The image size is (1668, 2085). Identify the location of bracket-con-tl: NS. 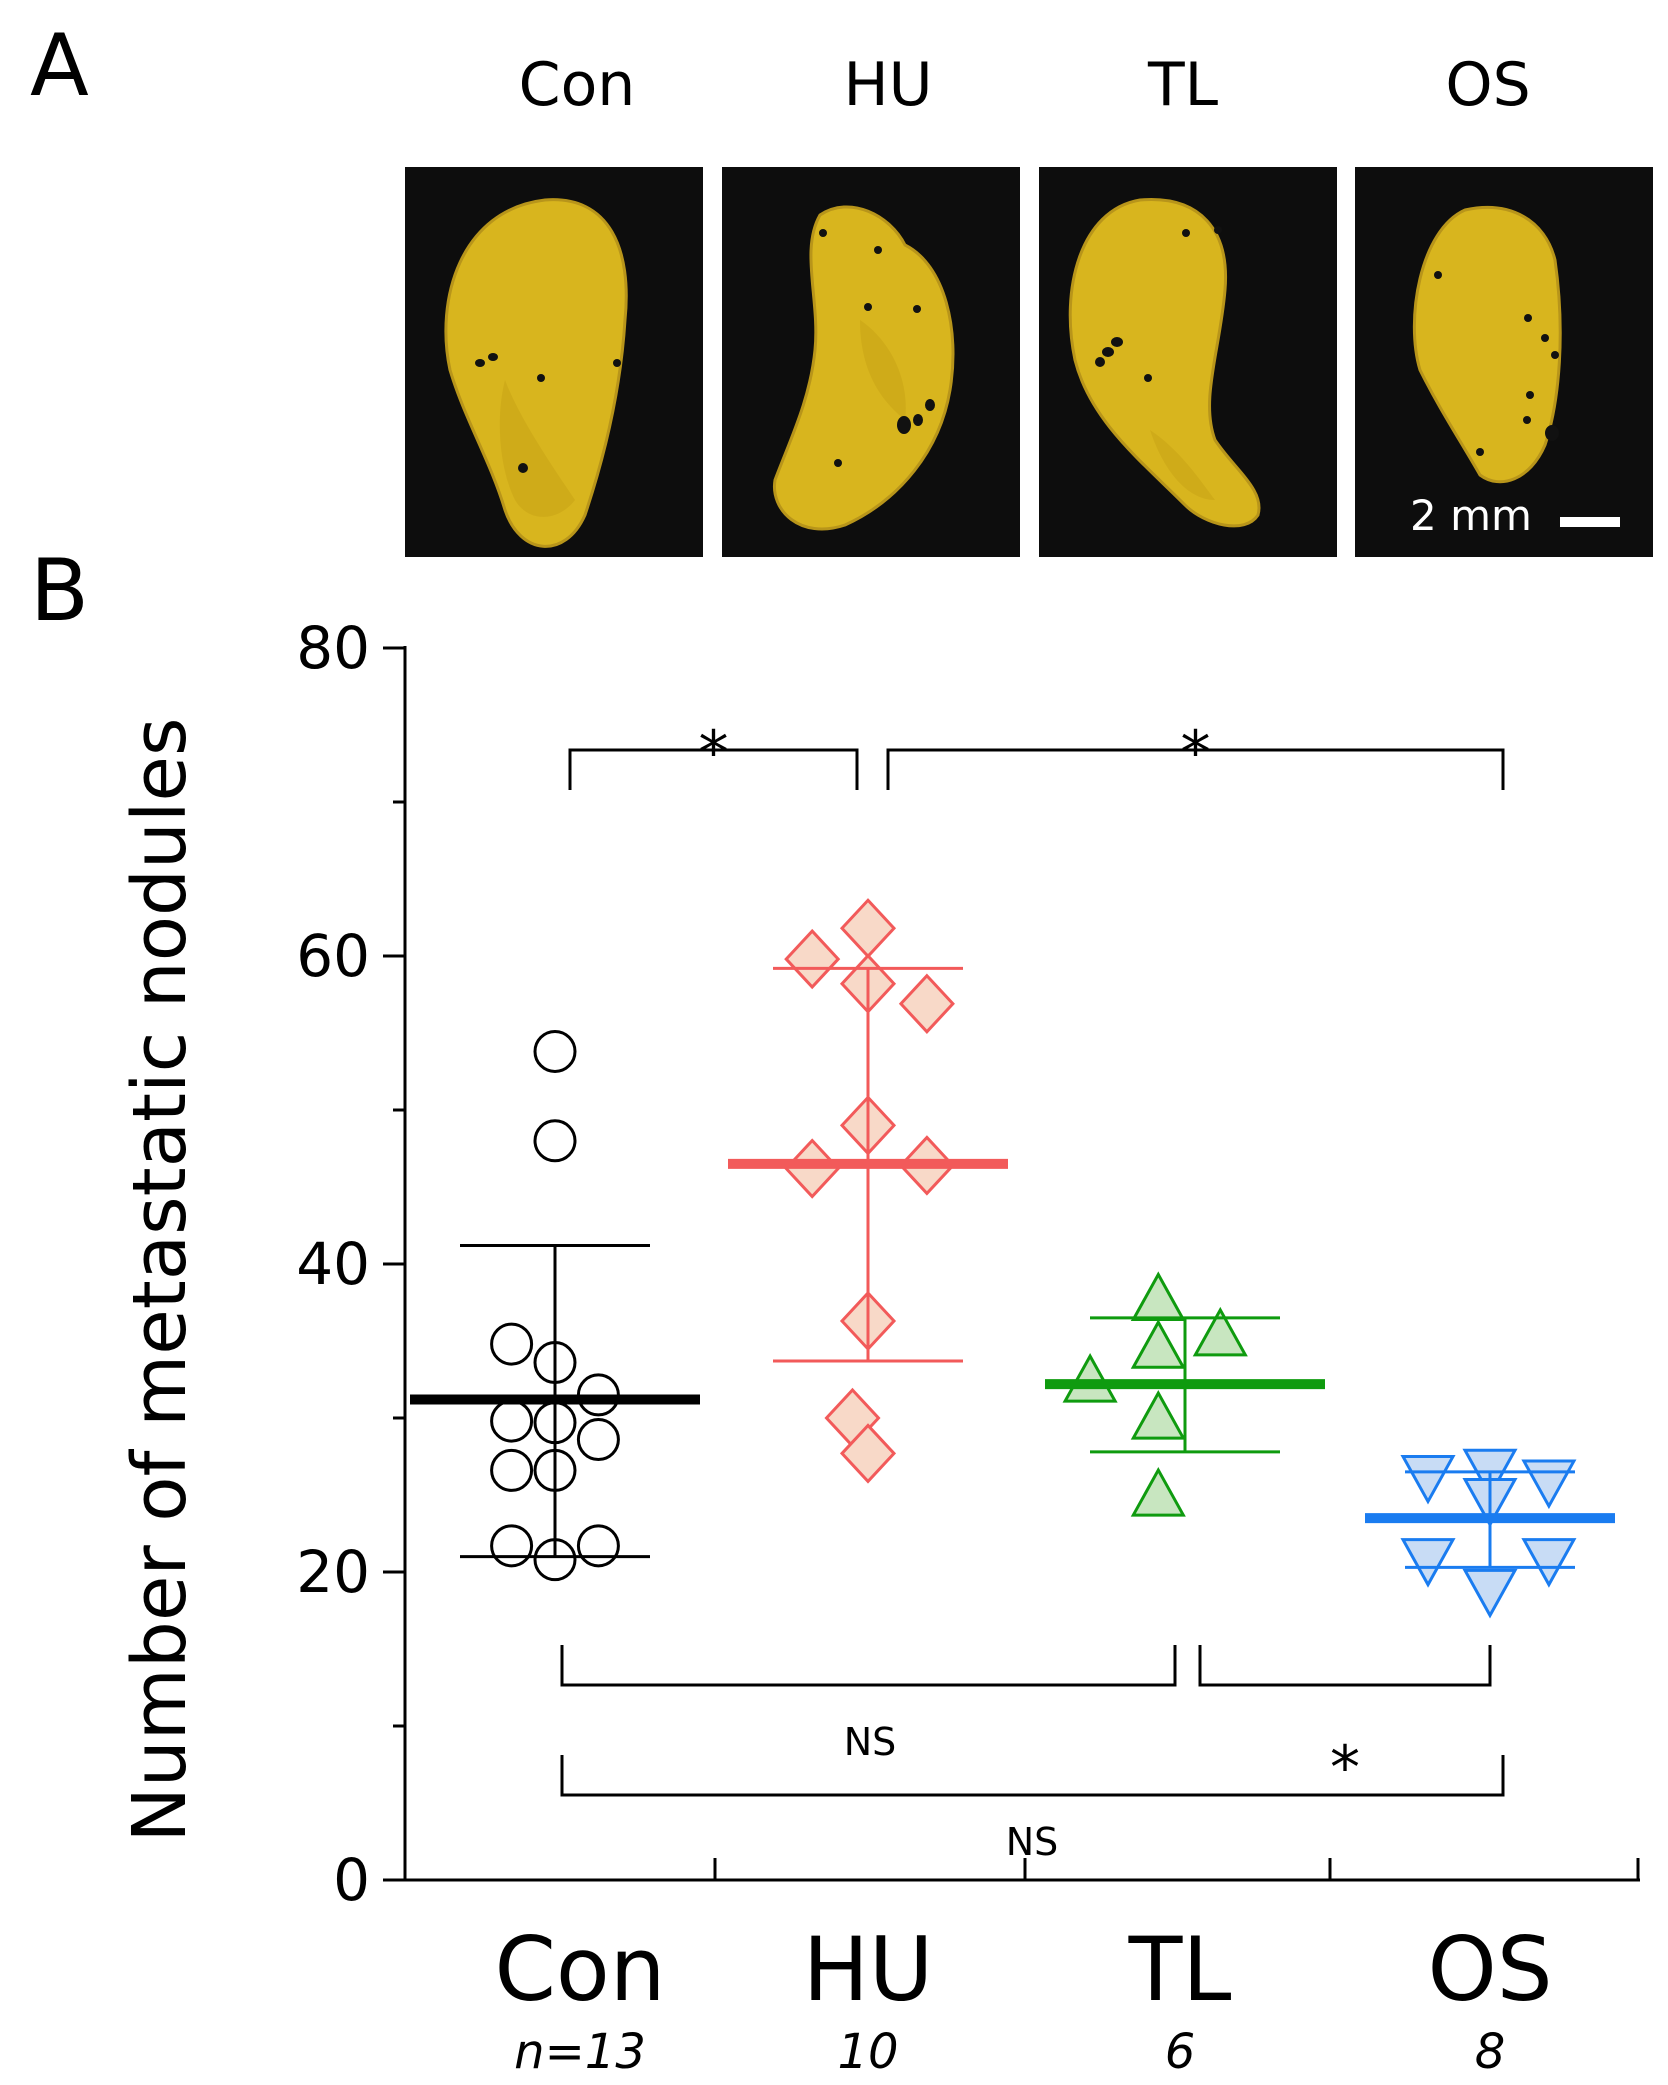
(868, 1704).